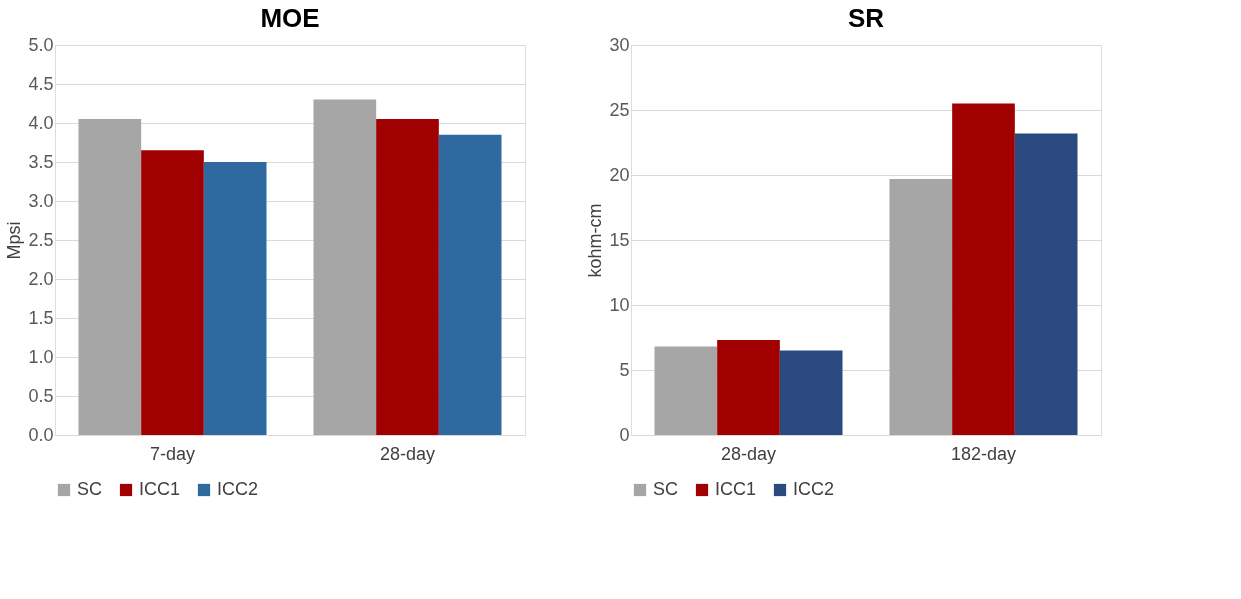 The width and height of the screenshot is (1241, 599). I want to click on chart-title: MOE, so click(290, 18).